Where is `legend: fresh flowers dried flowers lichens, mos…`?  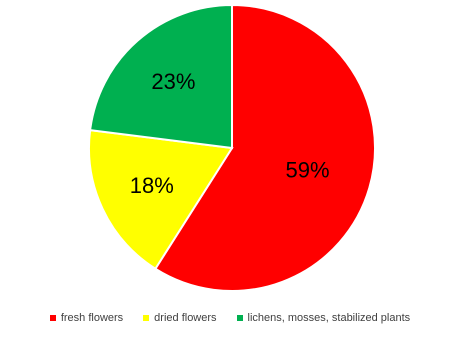 legend: fresh flowers dried flowers lichens, mos… is located at coordinates (230, 318).